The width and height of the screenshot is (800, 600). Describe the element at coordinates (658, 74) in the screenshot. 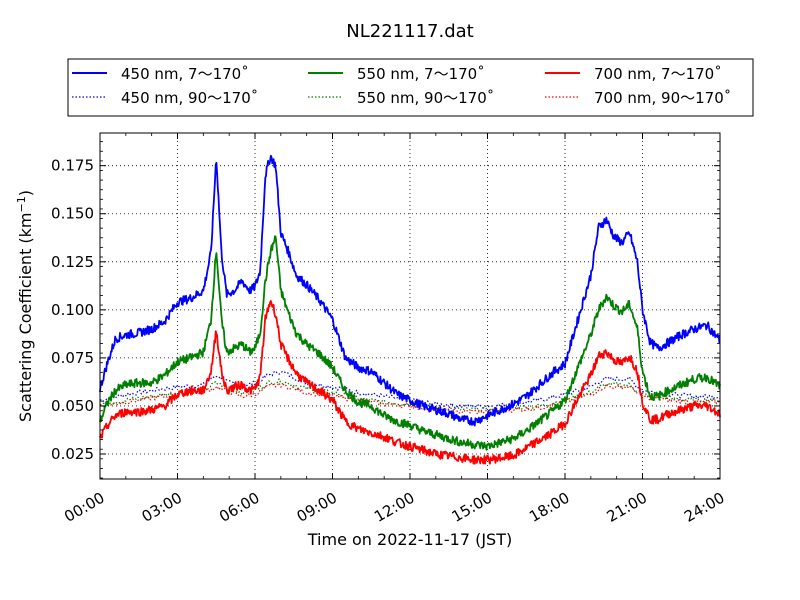

I see `legend-label: 700 nm, 7～170˚` at that location.